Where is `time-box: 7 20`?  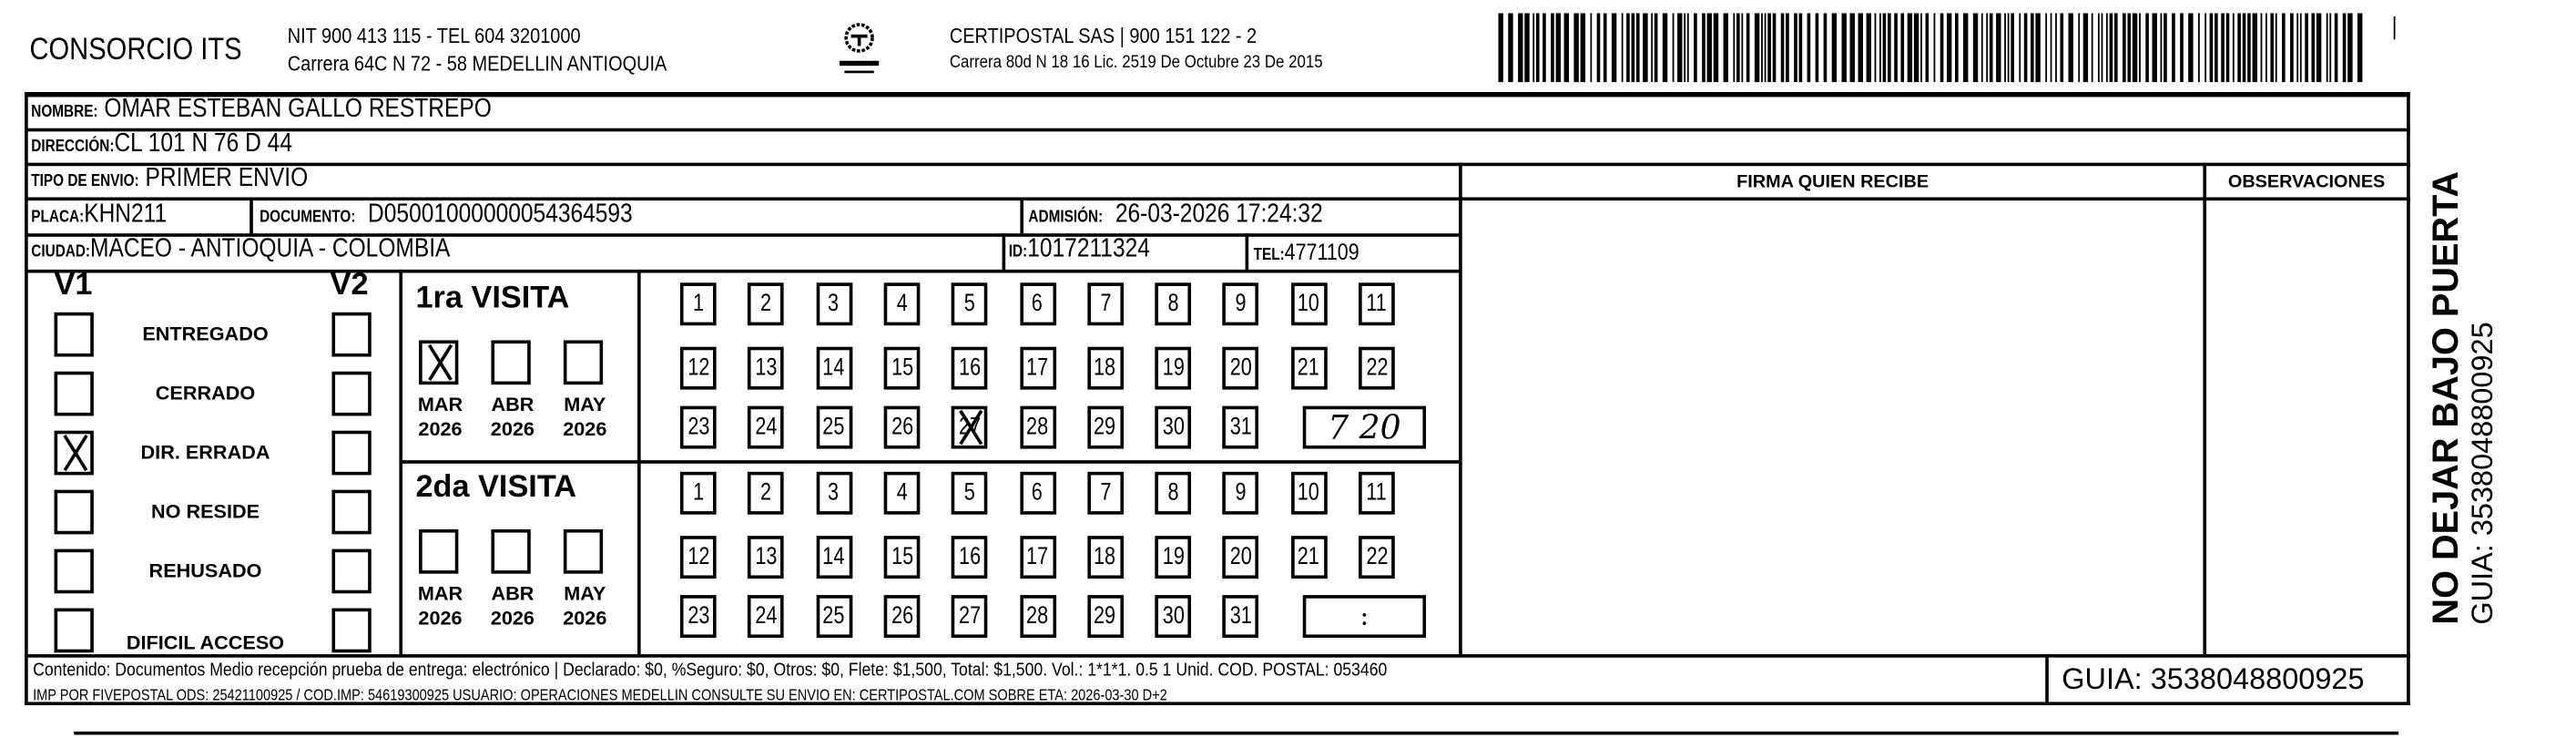 time-box: 7 20 is located at coordinates (1364, 427).